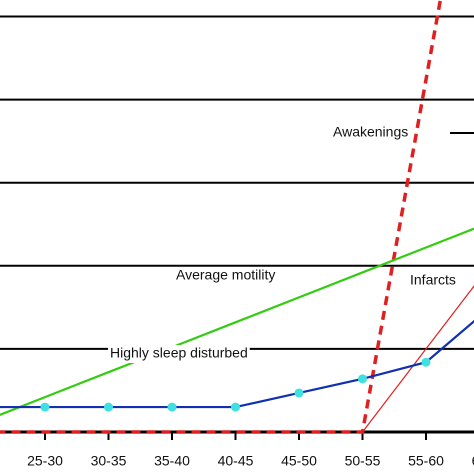  I want to click on series-label: Average motility, so click(225, 275).